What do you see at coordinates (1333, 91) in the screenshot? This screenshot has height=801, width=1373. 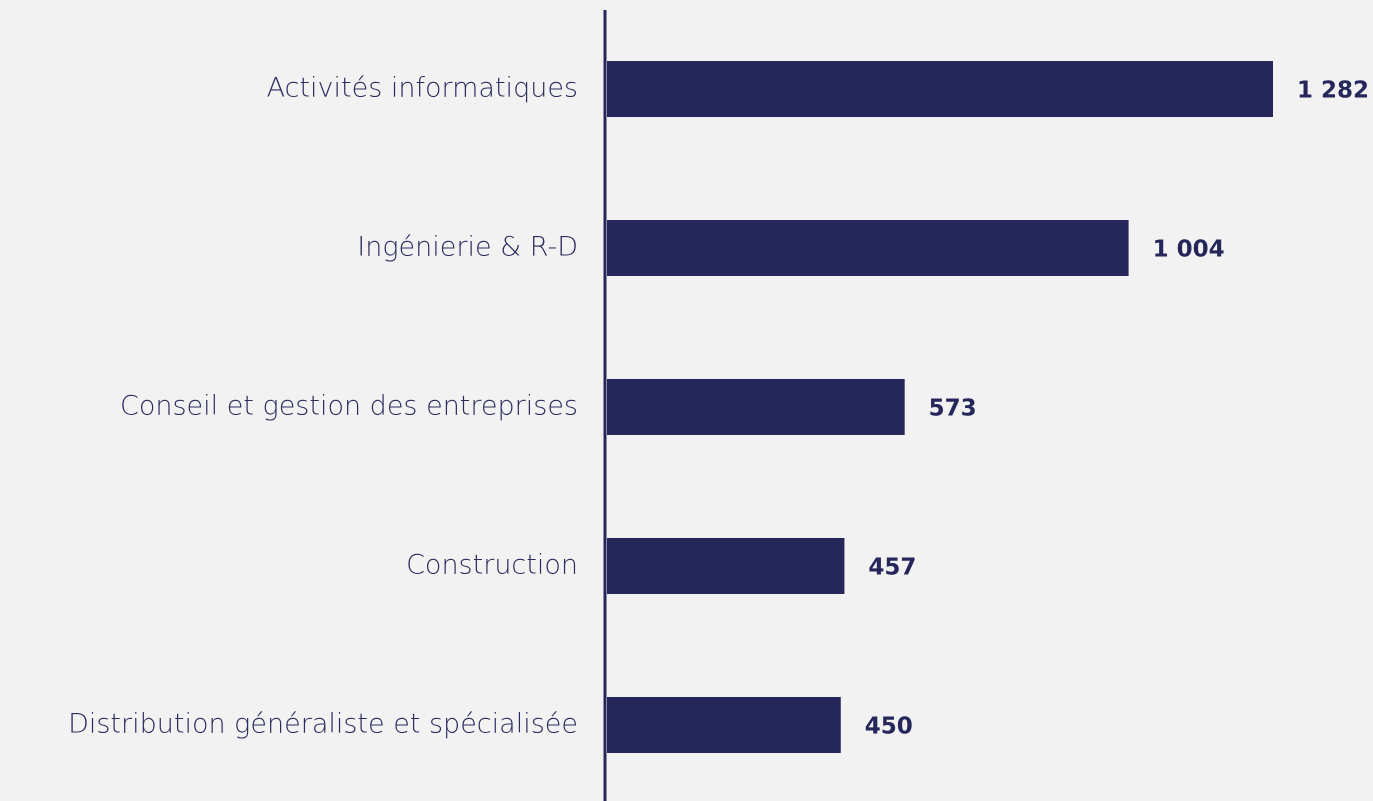 I see `value-label: 1 282` at bounding box center [1333, 91].